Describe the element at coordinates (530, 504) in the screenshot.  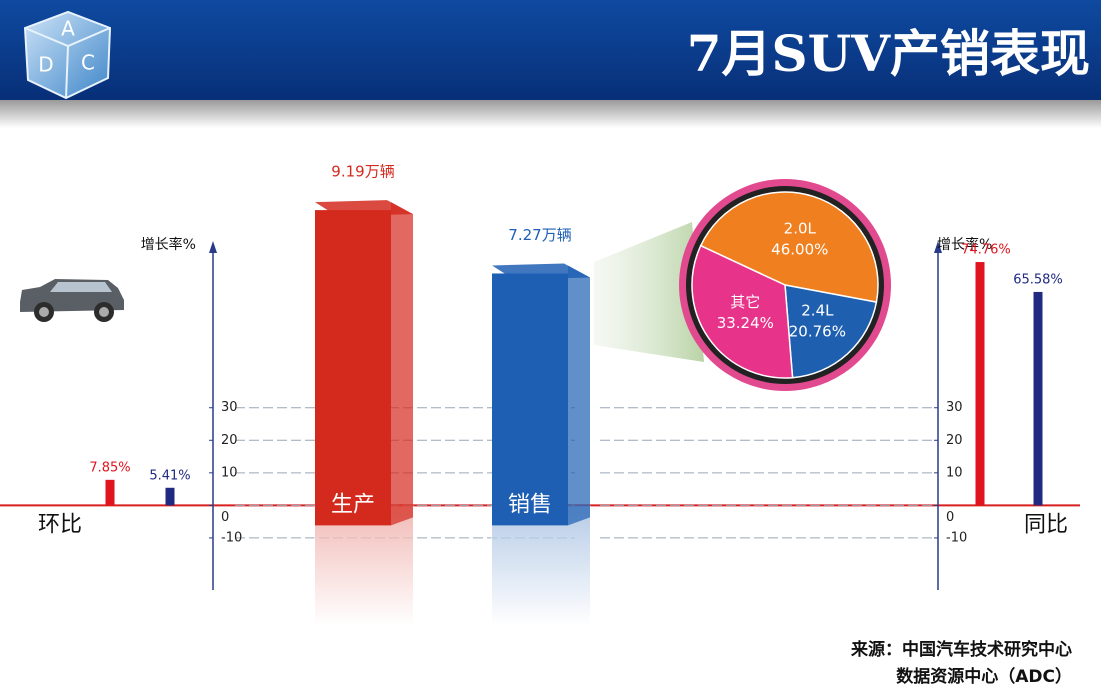
I see `category-label: 销售` at that location.